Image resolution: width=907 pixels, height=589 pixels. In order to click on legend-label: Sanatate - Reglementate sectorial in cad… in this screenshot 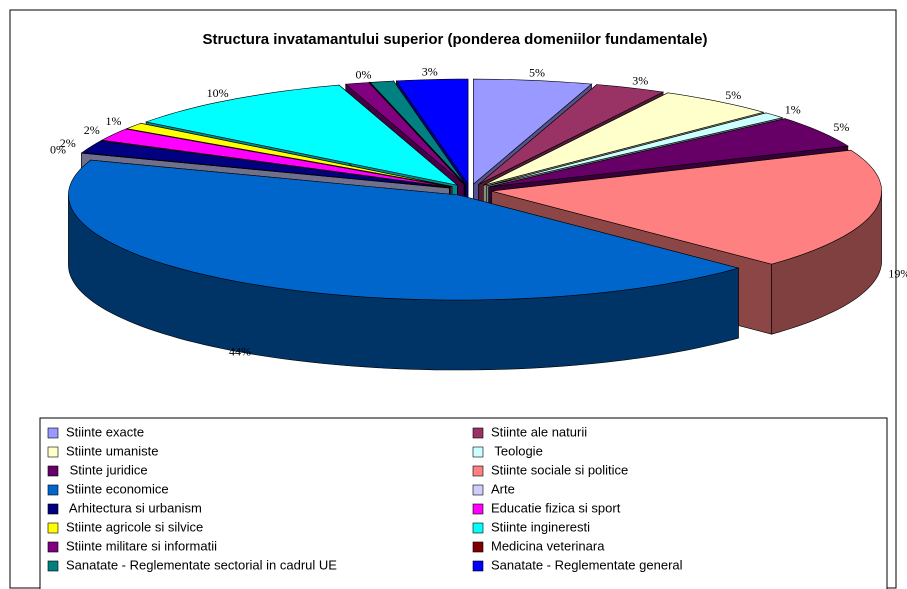, I will do `click(201, 564)`.